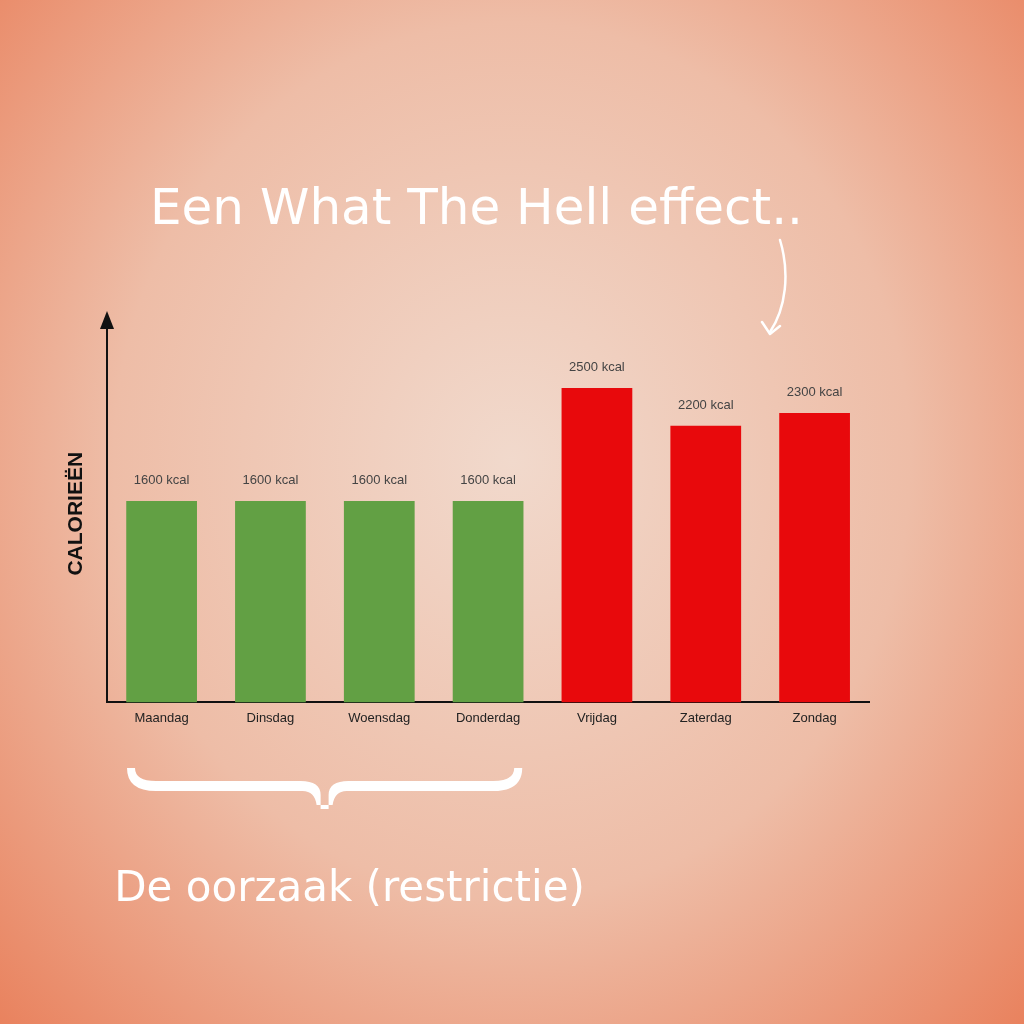 The height and width of the screenshot is (1024, 1024). What do you see at coordinates (349, 886) in the screenshot?
I see `text: De oorzaak (restrictie)` at bounding box center [349, 886].